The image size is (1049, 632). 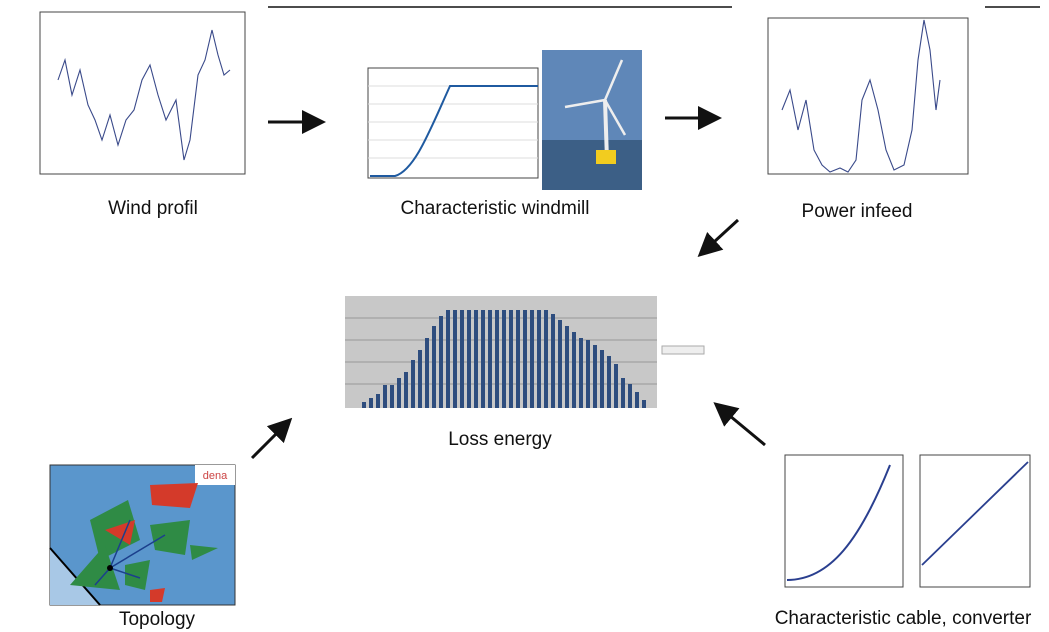 I want to click on topology-thumb: dena, so click(x=142, y=535).